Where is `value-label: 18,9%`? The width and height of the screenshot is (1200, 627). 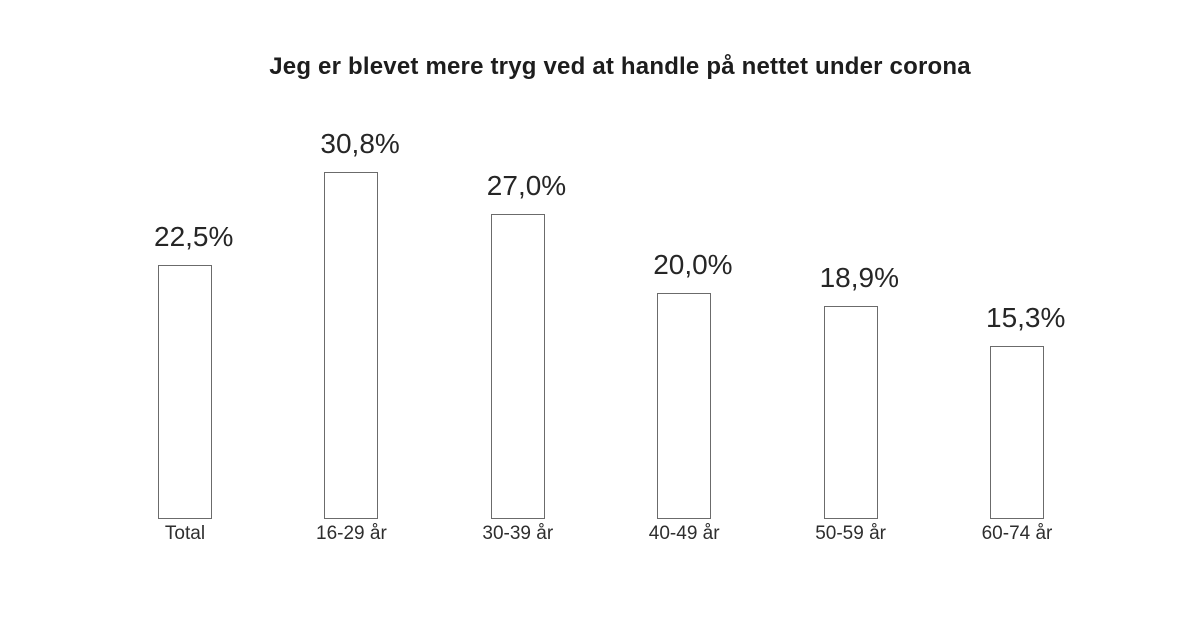
value-label: 18,9% is located at coordinates (859, 277).